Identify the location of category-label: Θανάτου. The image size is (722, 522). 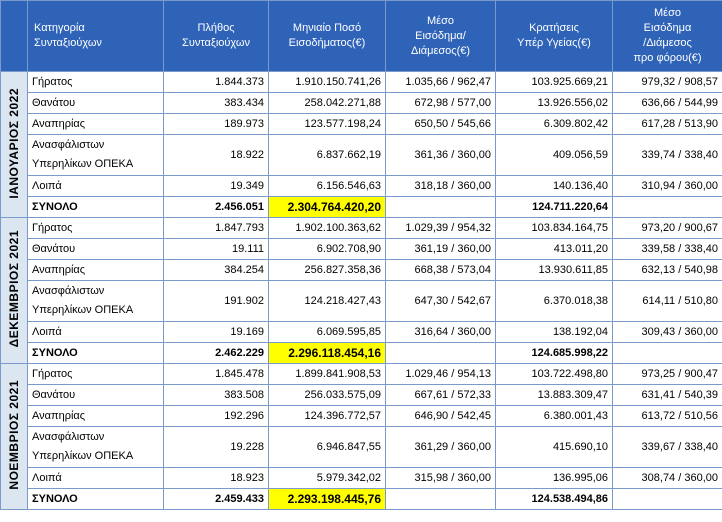
(54, 395).